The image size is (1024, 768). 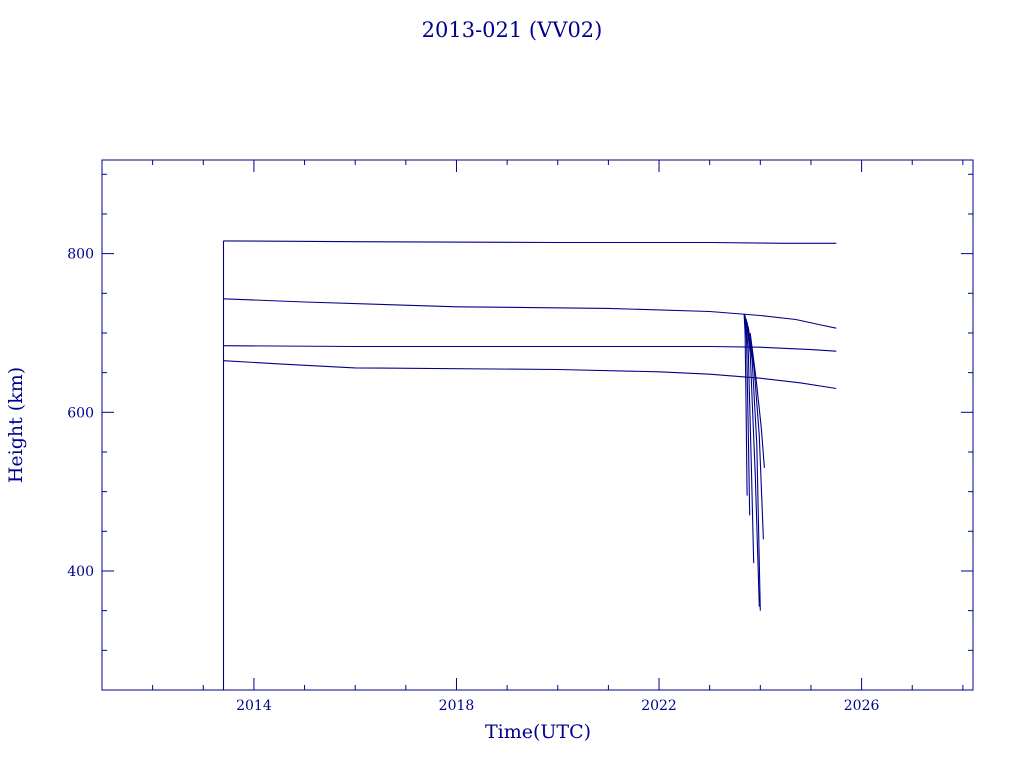 I want to click on x-tick-label: 2014, so click(x=254, y=706).